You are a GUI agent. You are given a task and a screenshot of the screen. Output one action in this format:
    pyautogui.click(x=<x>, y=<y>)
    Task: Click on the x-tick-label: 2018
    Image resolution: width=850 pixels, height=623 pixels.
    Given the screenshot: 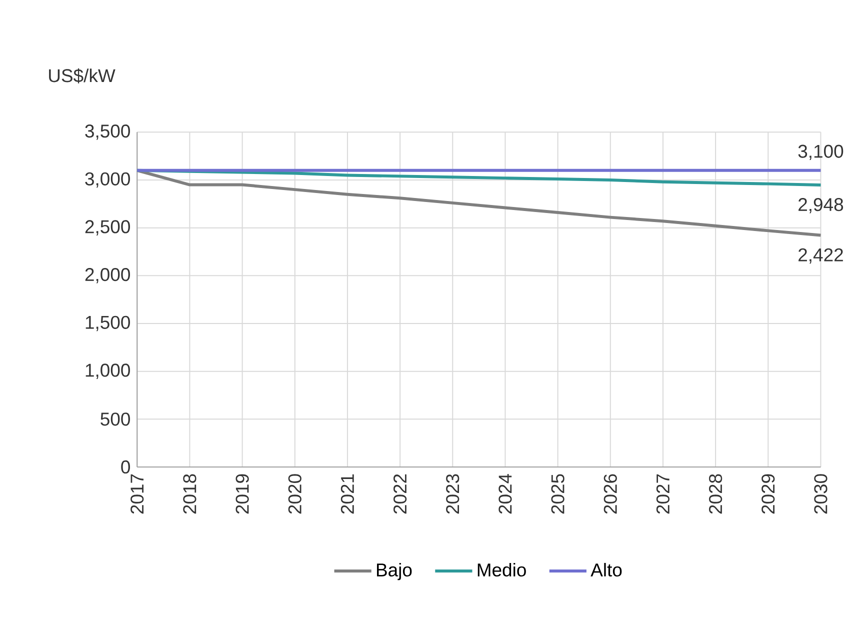 What is the action you would take?
    pyautogui.click(x=189, y=494)
    